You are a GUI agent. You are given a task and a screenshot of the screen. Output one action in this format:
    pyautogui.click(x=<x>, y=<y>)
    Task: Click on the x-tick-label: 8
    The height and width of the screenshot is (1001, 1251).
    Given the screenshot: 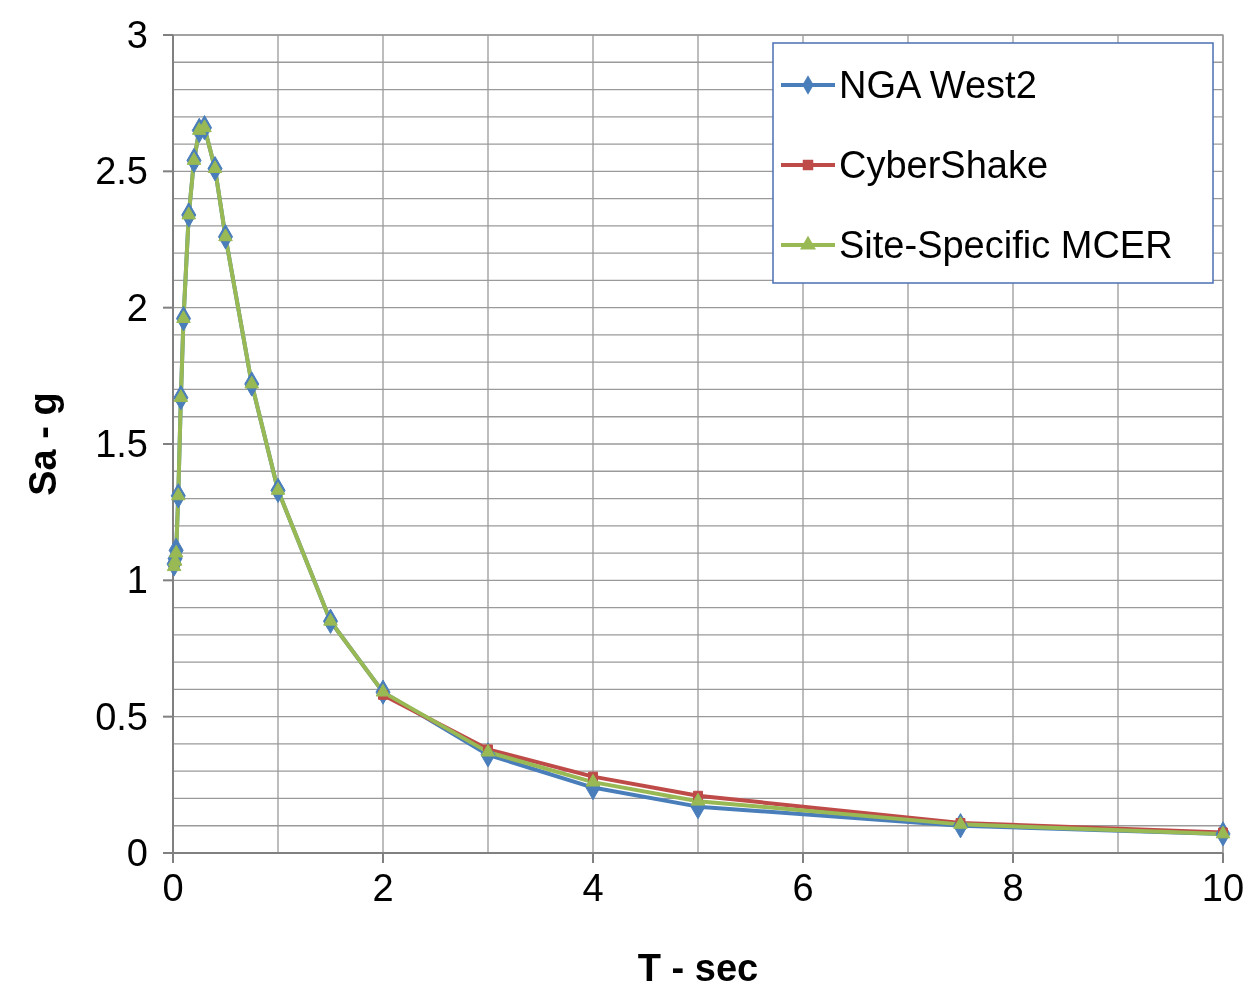 What is the action you would take?
    pyautogui.click(x=1013, y=888)
    